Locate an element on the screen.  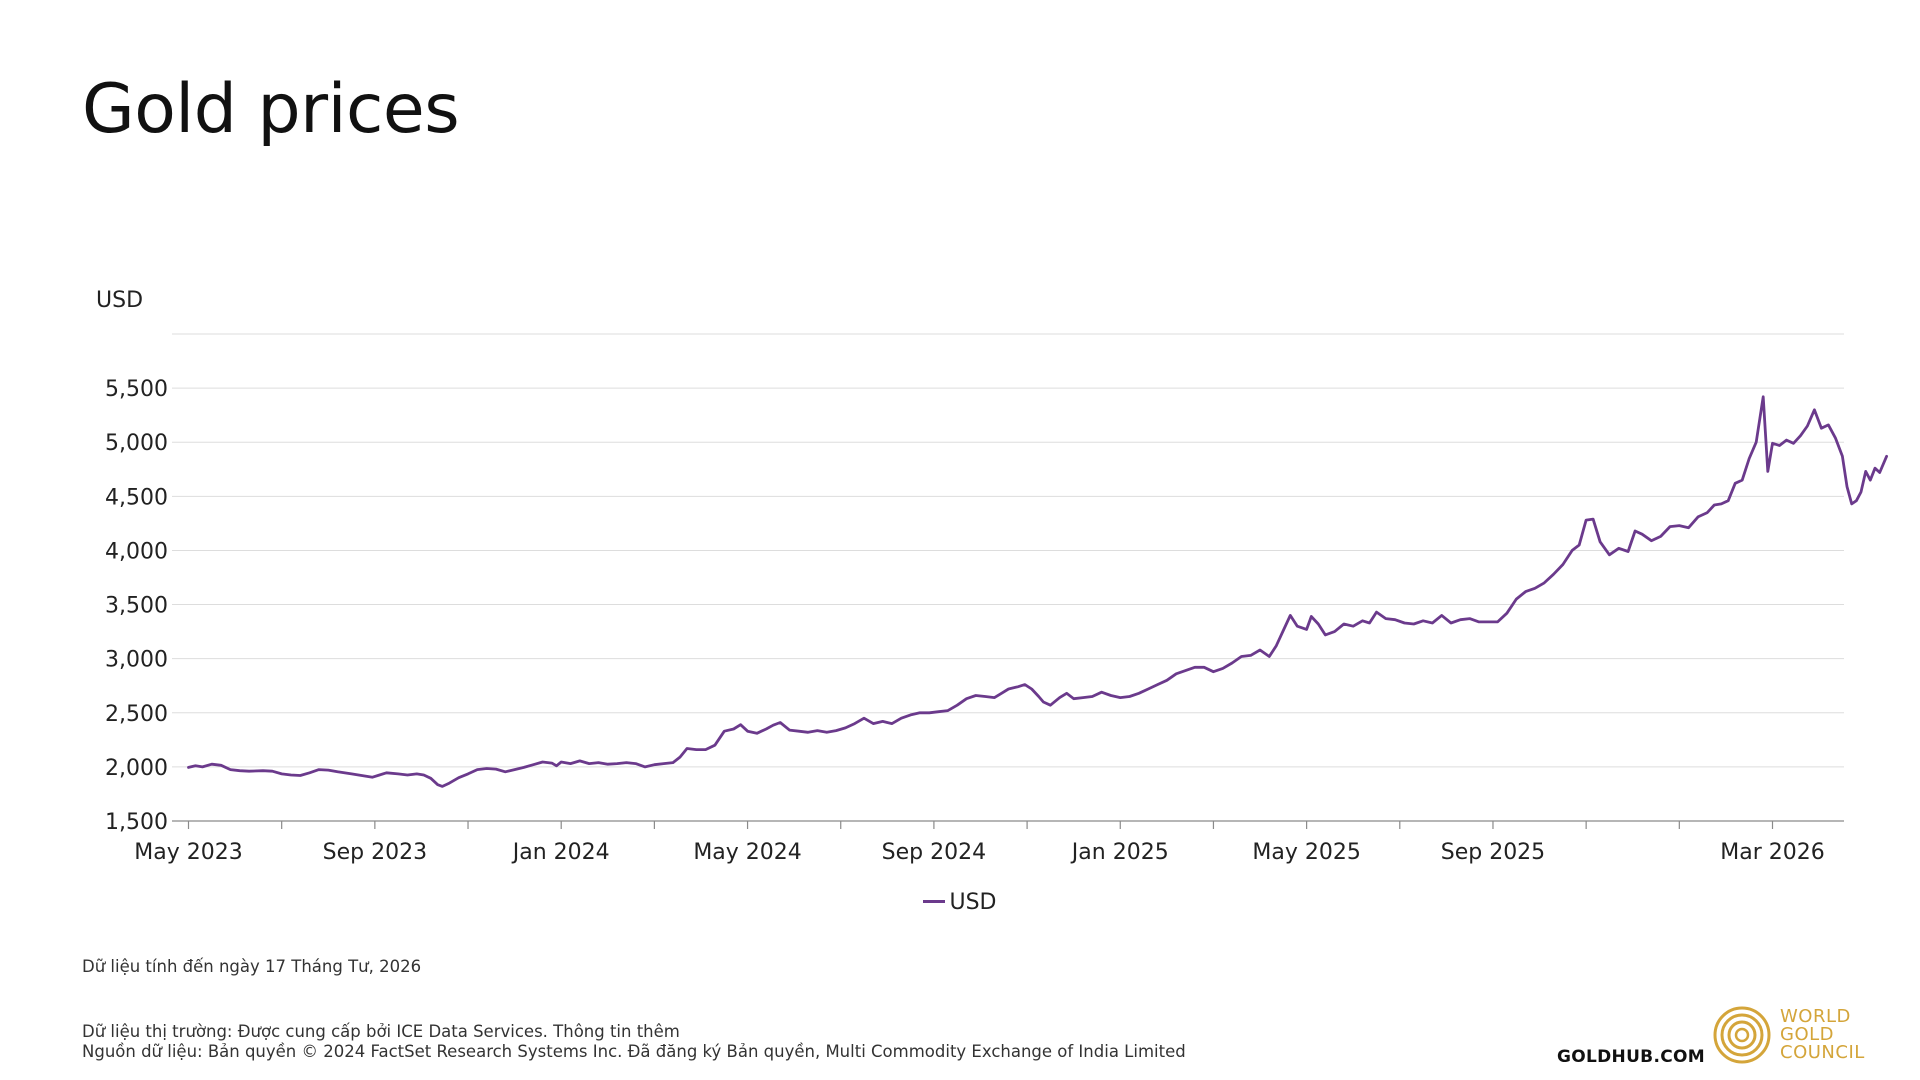
x-tick-label: May 2024 is located at coordinates (747, 852).